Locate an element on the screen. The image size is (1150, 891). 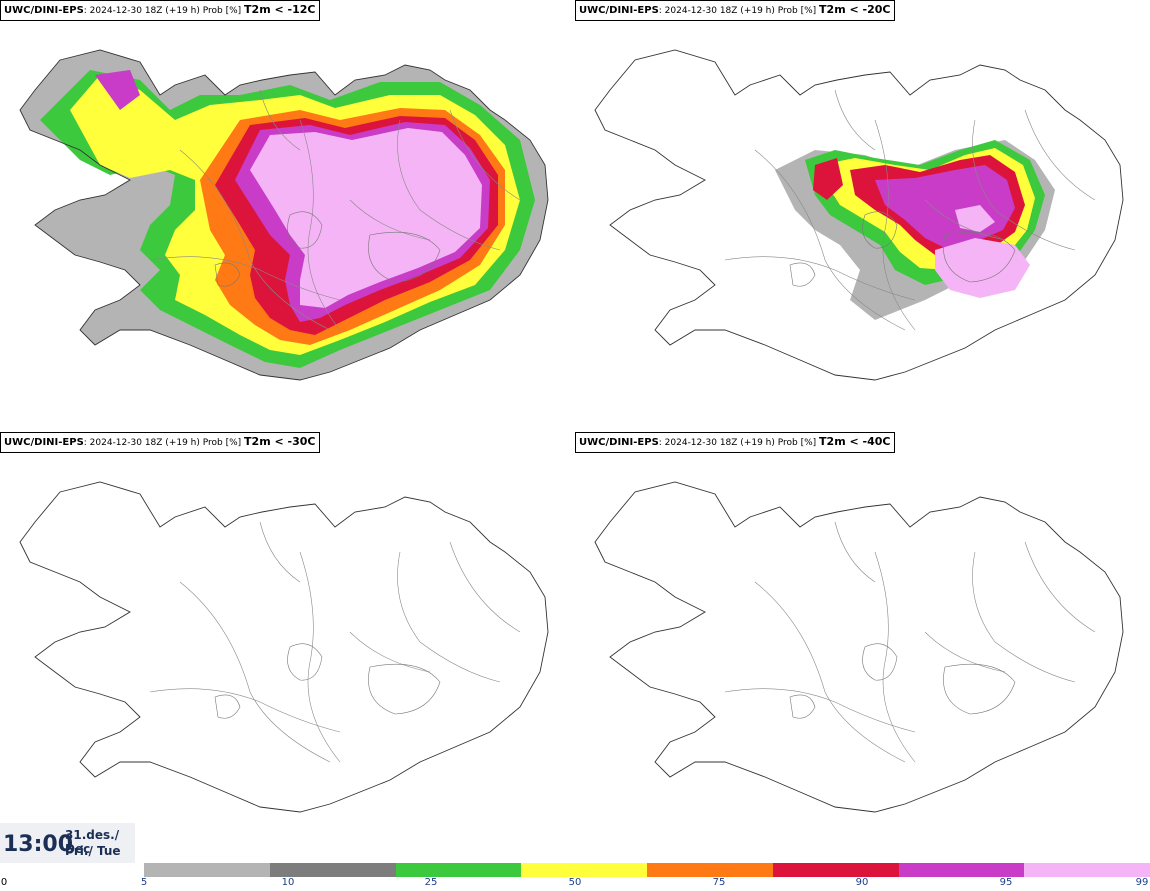
colorbar-tick: 25 is located at coordinates (431, 882).